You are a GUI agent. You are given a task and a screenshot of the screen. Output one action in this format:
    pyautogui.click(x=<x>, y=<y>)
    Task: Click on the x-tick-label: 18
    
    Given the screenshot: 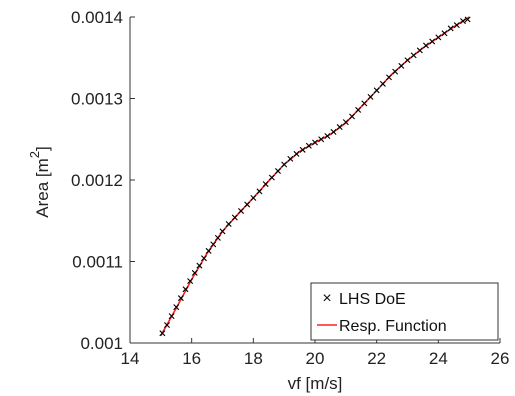 What is the action you would take?
    pyautogui.click(x=253, y=358)
    